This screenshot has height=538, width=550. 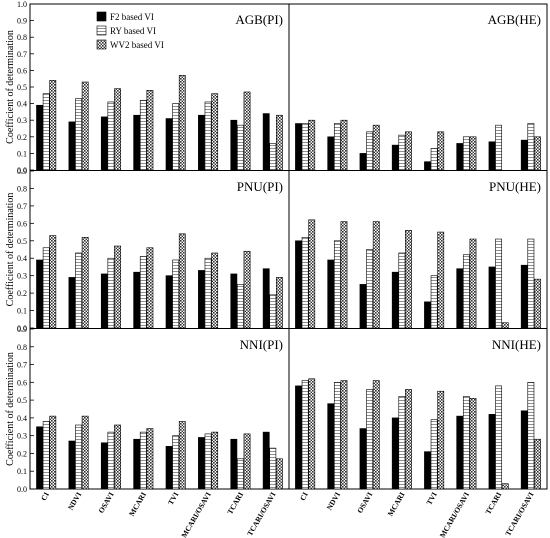 What do you see at coordinates (260, 186) in the screenshot?
I see `panel-title: PNU(PI)` at bounding box center [260, 186].